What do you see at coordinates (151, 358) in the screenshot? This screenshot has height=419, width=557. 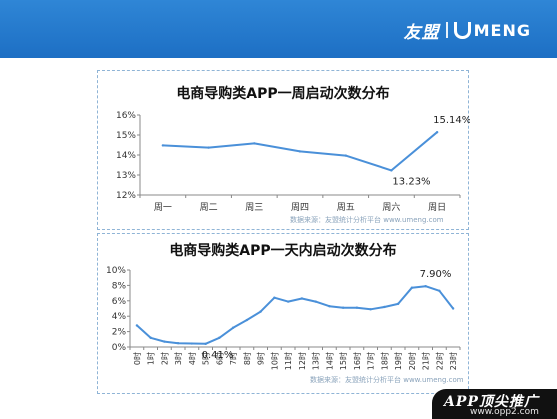 I see `x-tick-label: 1时` at bounding box center [151, 358].